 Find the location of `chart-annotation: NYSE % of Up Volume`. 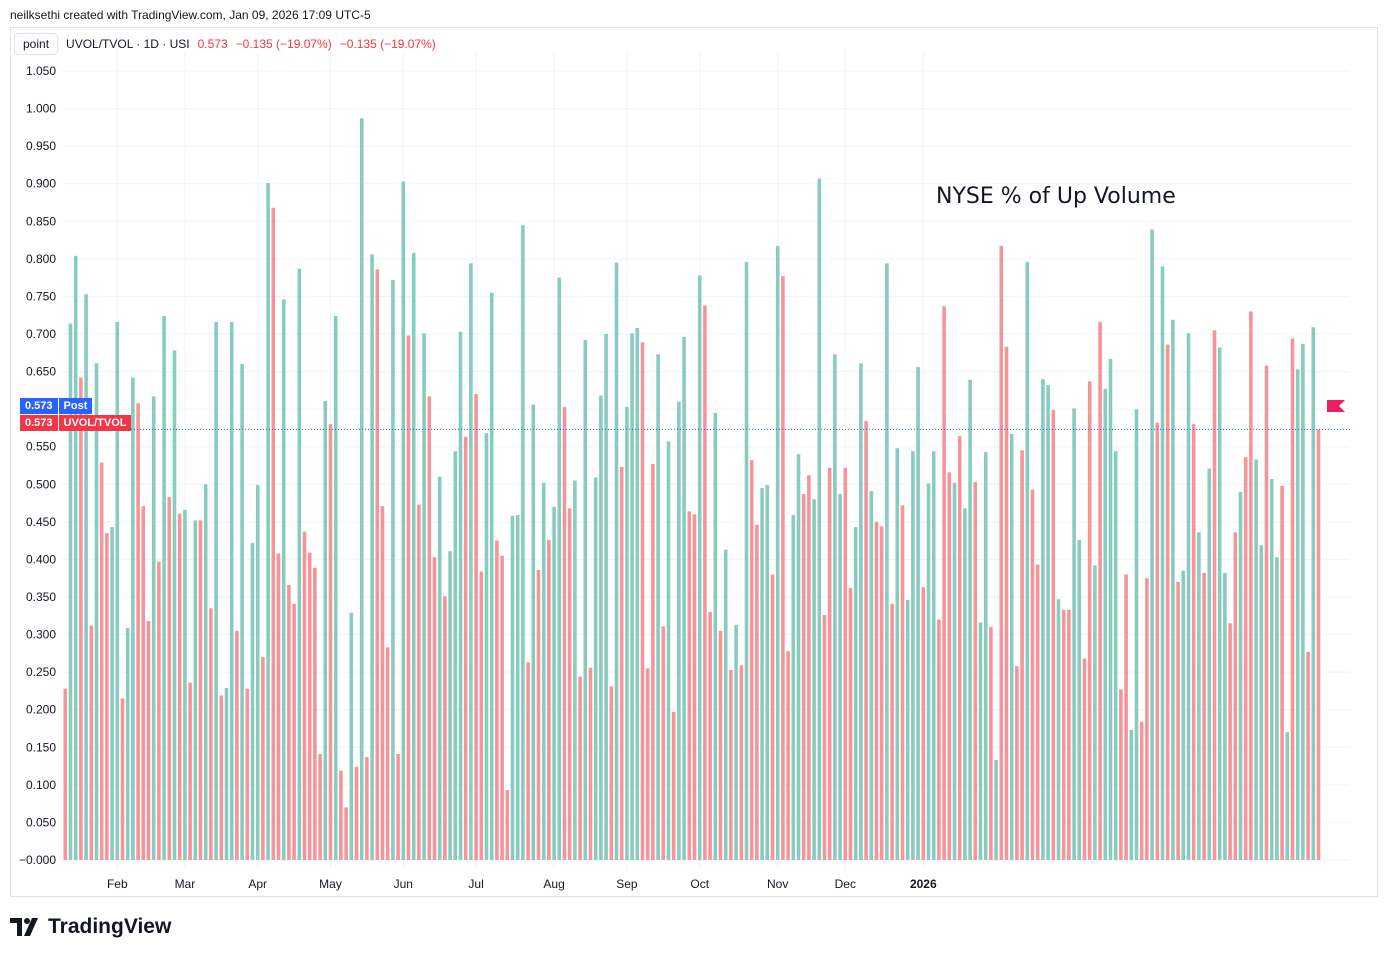

chart-annotation: NYSE % of Up Volume is located at coordinates (1056, 196).